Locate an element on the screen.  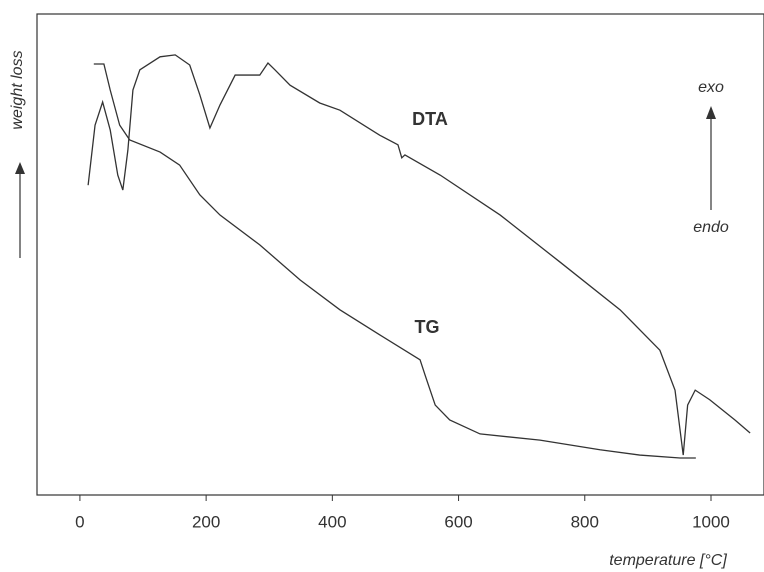
x-tick-label: 200 is located at coordinates (206, 521).